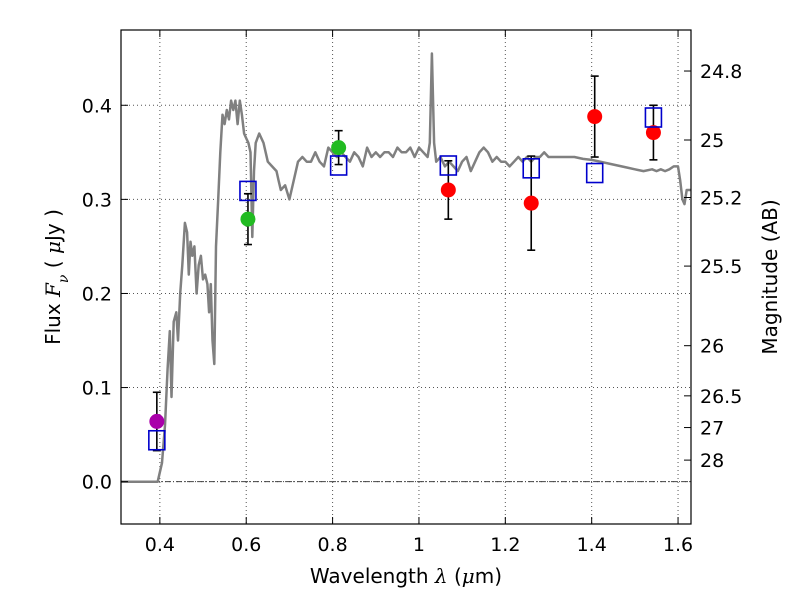 This screenshot has width=800, height=600. Describe the element at coordinates (721, 267) in the screenshot. I see `right-tick-label: 25.5` at that location.